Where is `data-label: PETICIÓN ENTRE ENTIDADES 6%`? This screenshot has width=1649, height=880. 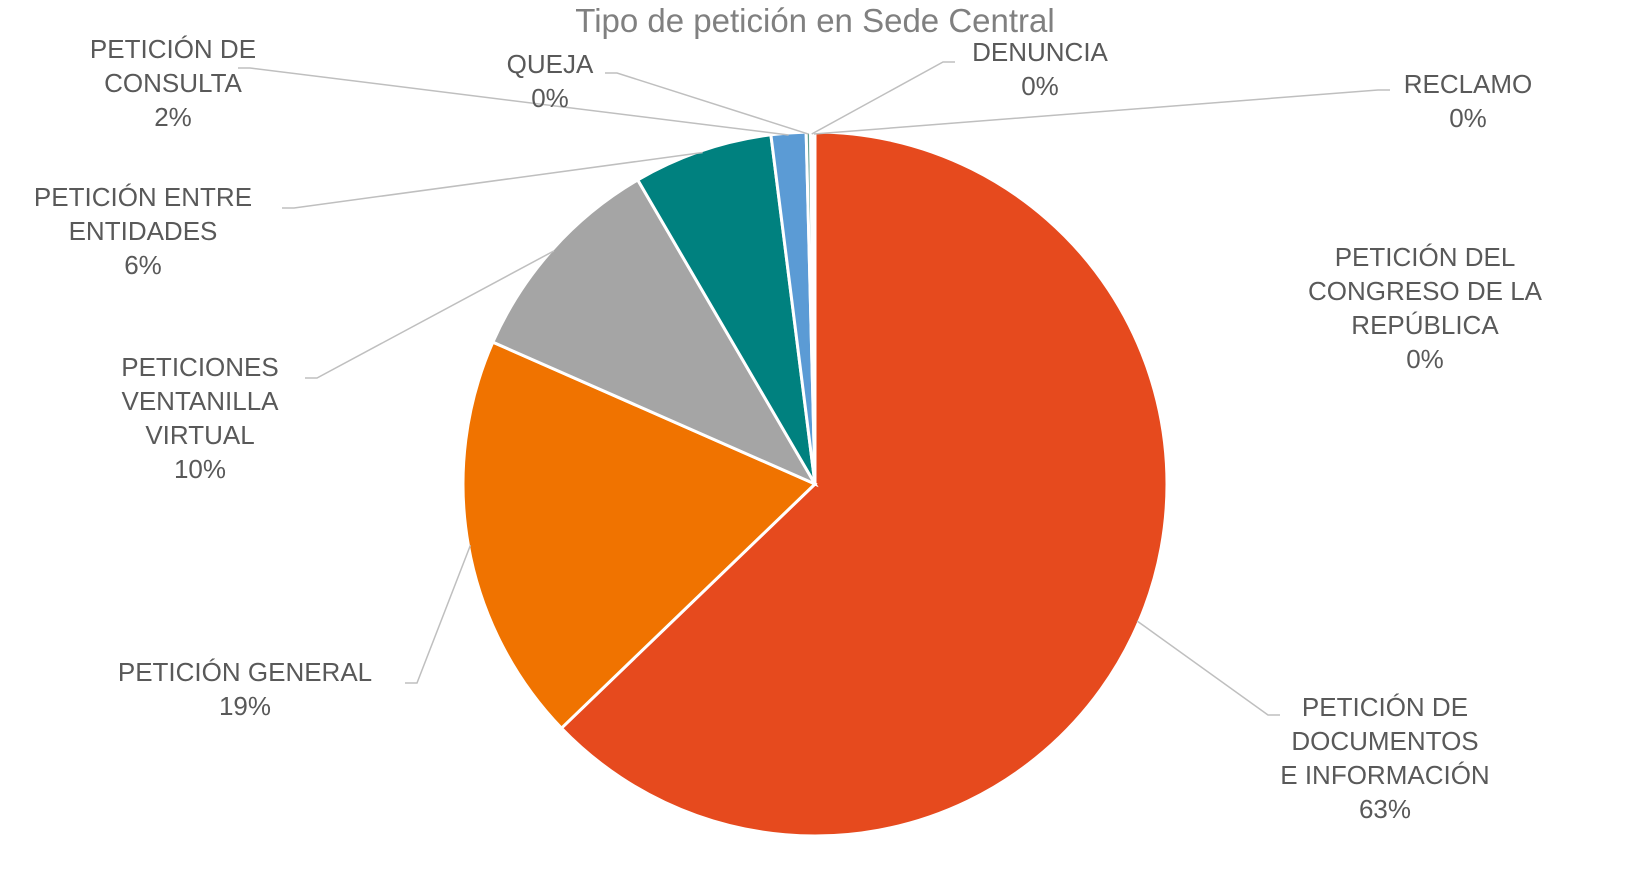 data-label: PETICIÓN ENTRE ENTIDADES 6% is located at coordinates (143, 231).